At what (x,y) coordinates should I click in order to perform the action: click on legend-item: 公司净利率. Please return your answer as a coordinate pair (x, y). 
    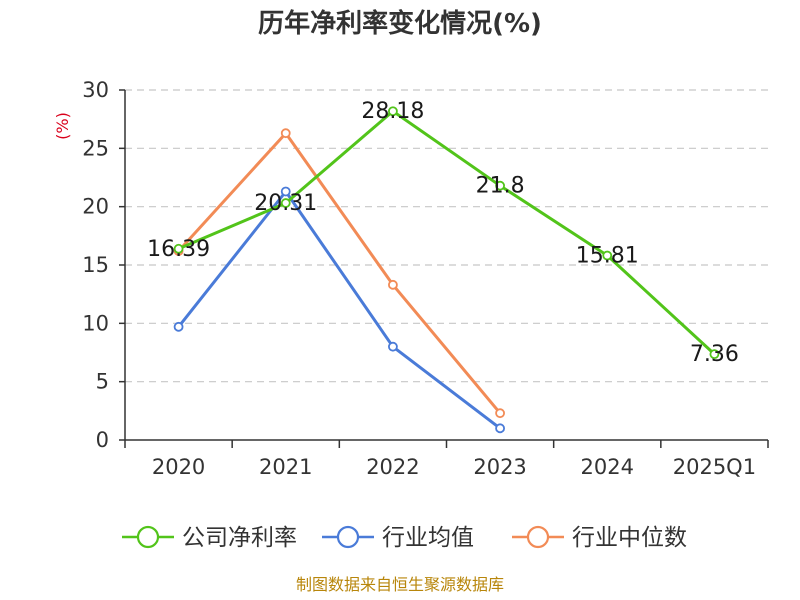
    Looking at the image, I should click on (209, 538).